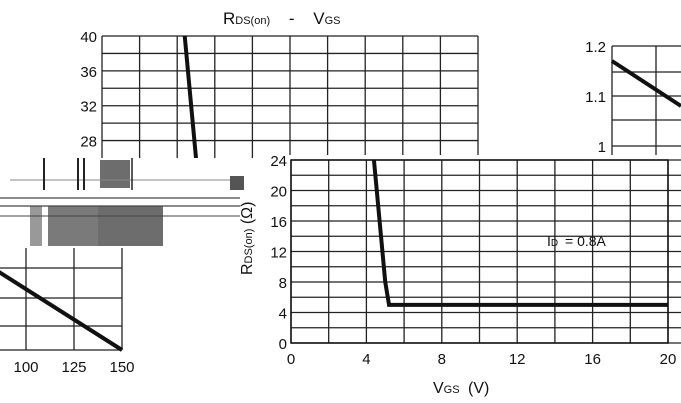 This screenshot has height=403, width=681. What do you see at coordinates (278, 192) in the screenshot?
I see `main-y-tick-label: 20` at bounding box center [278, 192].